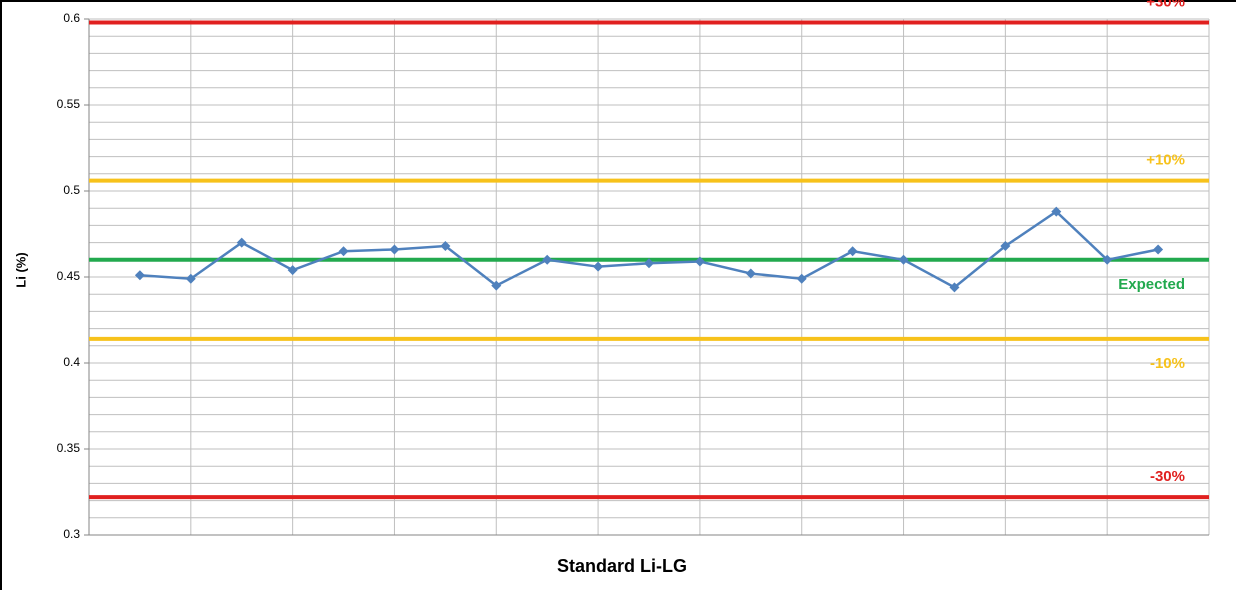 This screenshot has width=1236, height=590. Describe the element at coordinates (69, 104) in the screenshot. I see `y-tick-label: 0.55` at that location.